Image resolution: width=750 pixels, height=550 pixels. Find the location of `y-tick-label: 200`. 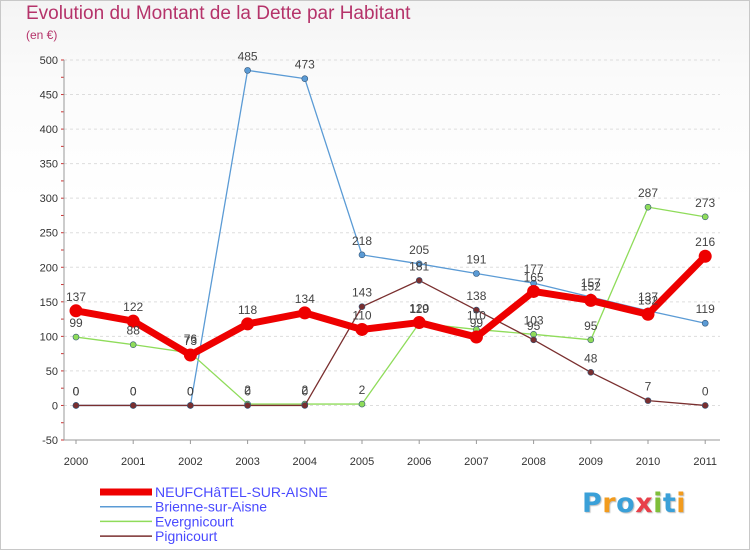

y-tick-label: 200 is located at coordinates (49, 268).